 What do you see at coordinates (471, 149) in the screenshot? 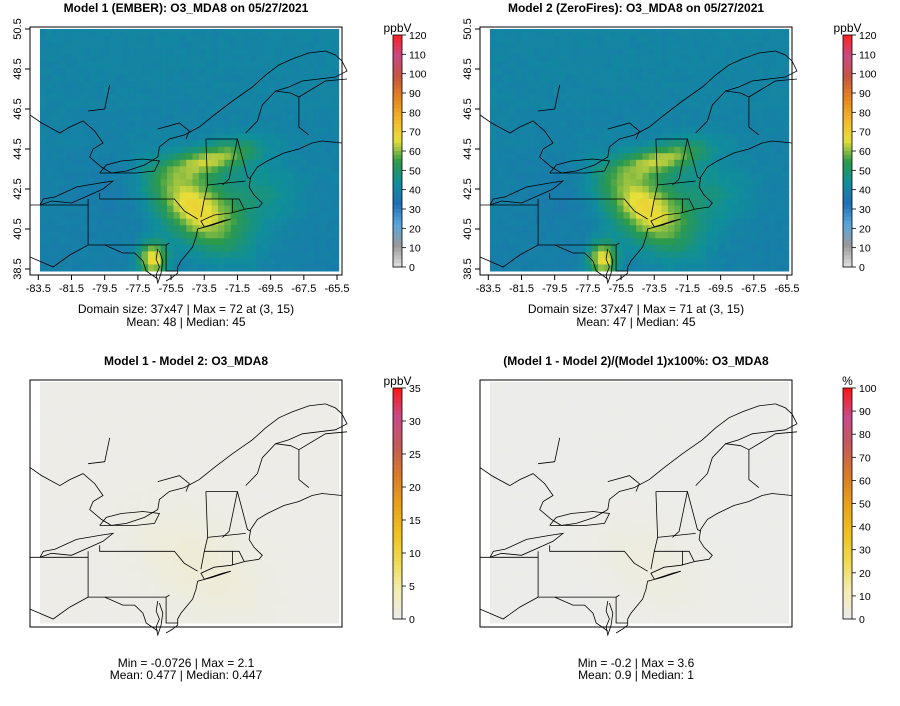
I see `y-axis: 38.5 40.5 42.5 44.5 46.5 48.5 50.5` at bounding box center [471, 149].